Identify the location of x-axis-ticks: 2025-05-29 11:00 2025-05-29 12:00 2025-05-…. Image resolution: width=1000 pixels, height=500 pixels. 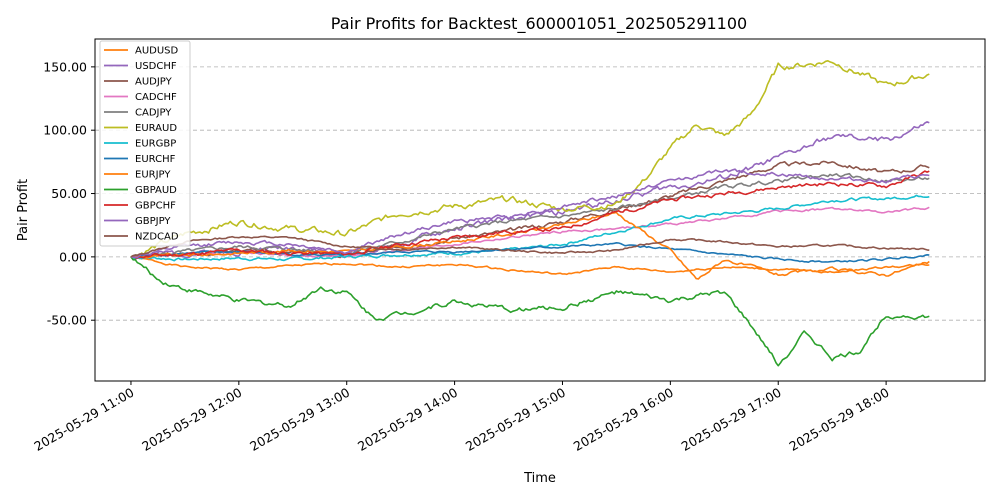
(461, 417).